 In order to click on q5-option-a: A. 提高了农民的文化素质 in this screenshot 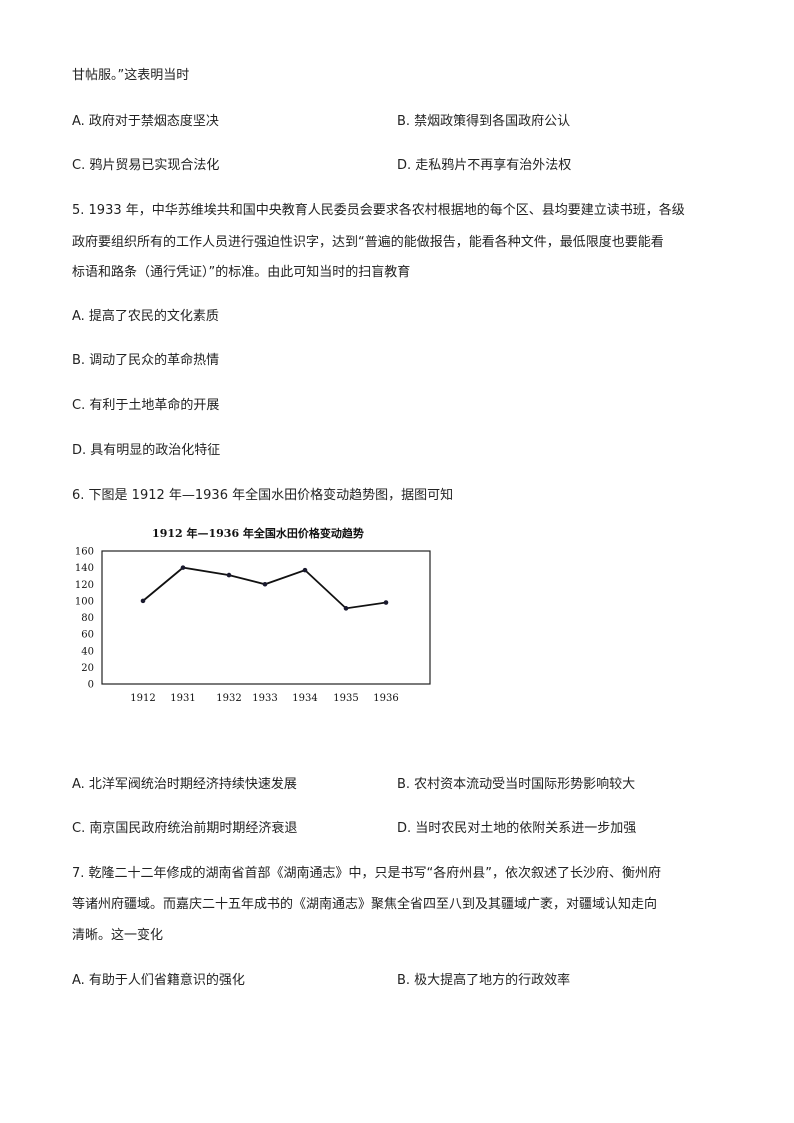, I will do `click(145, 316)`.